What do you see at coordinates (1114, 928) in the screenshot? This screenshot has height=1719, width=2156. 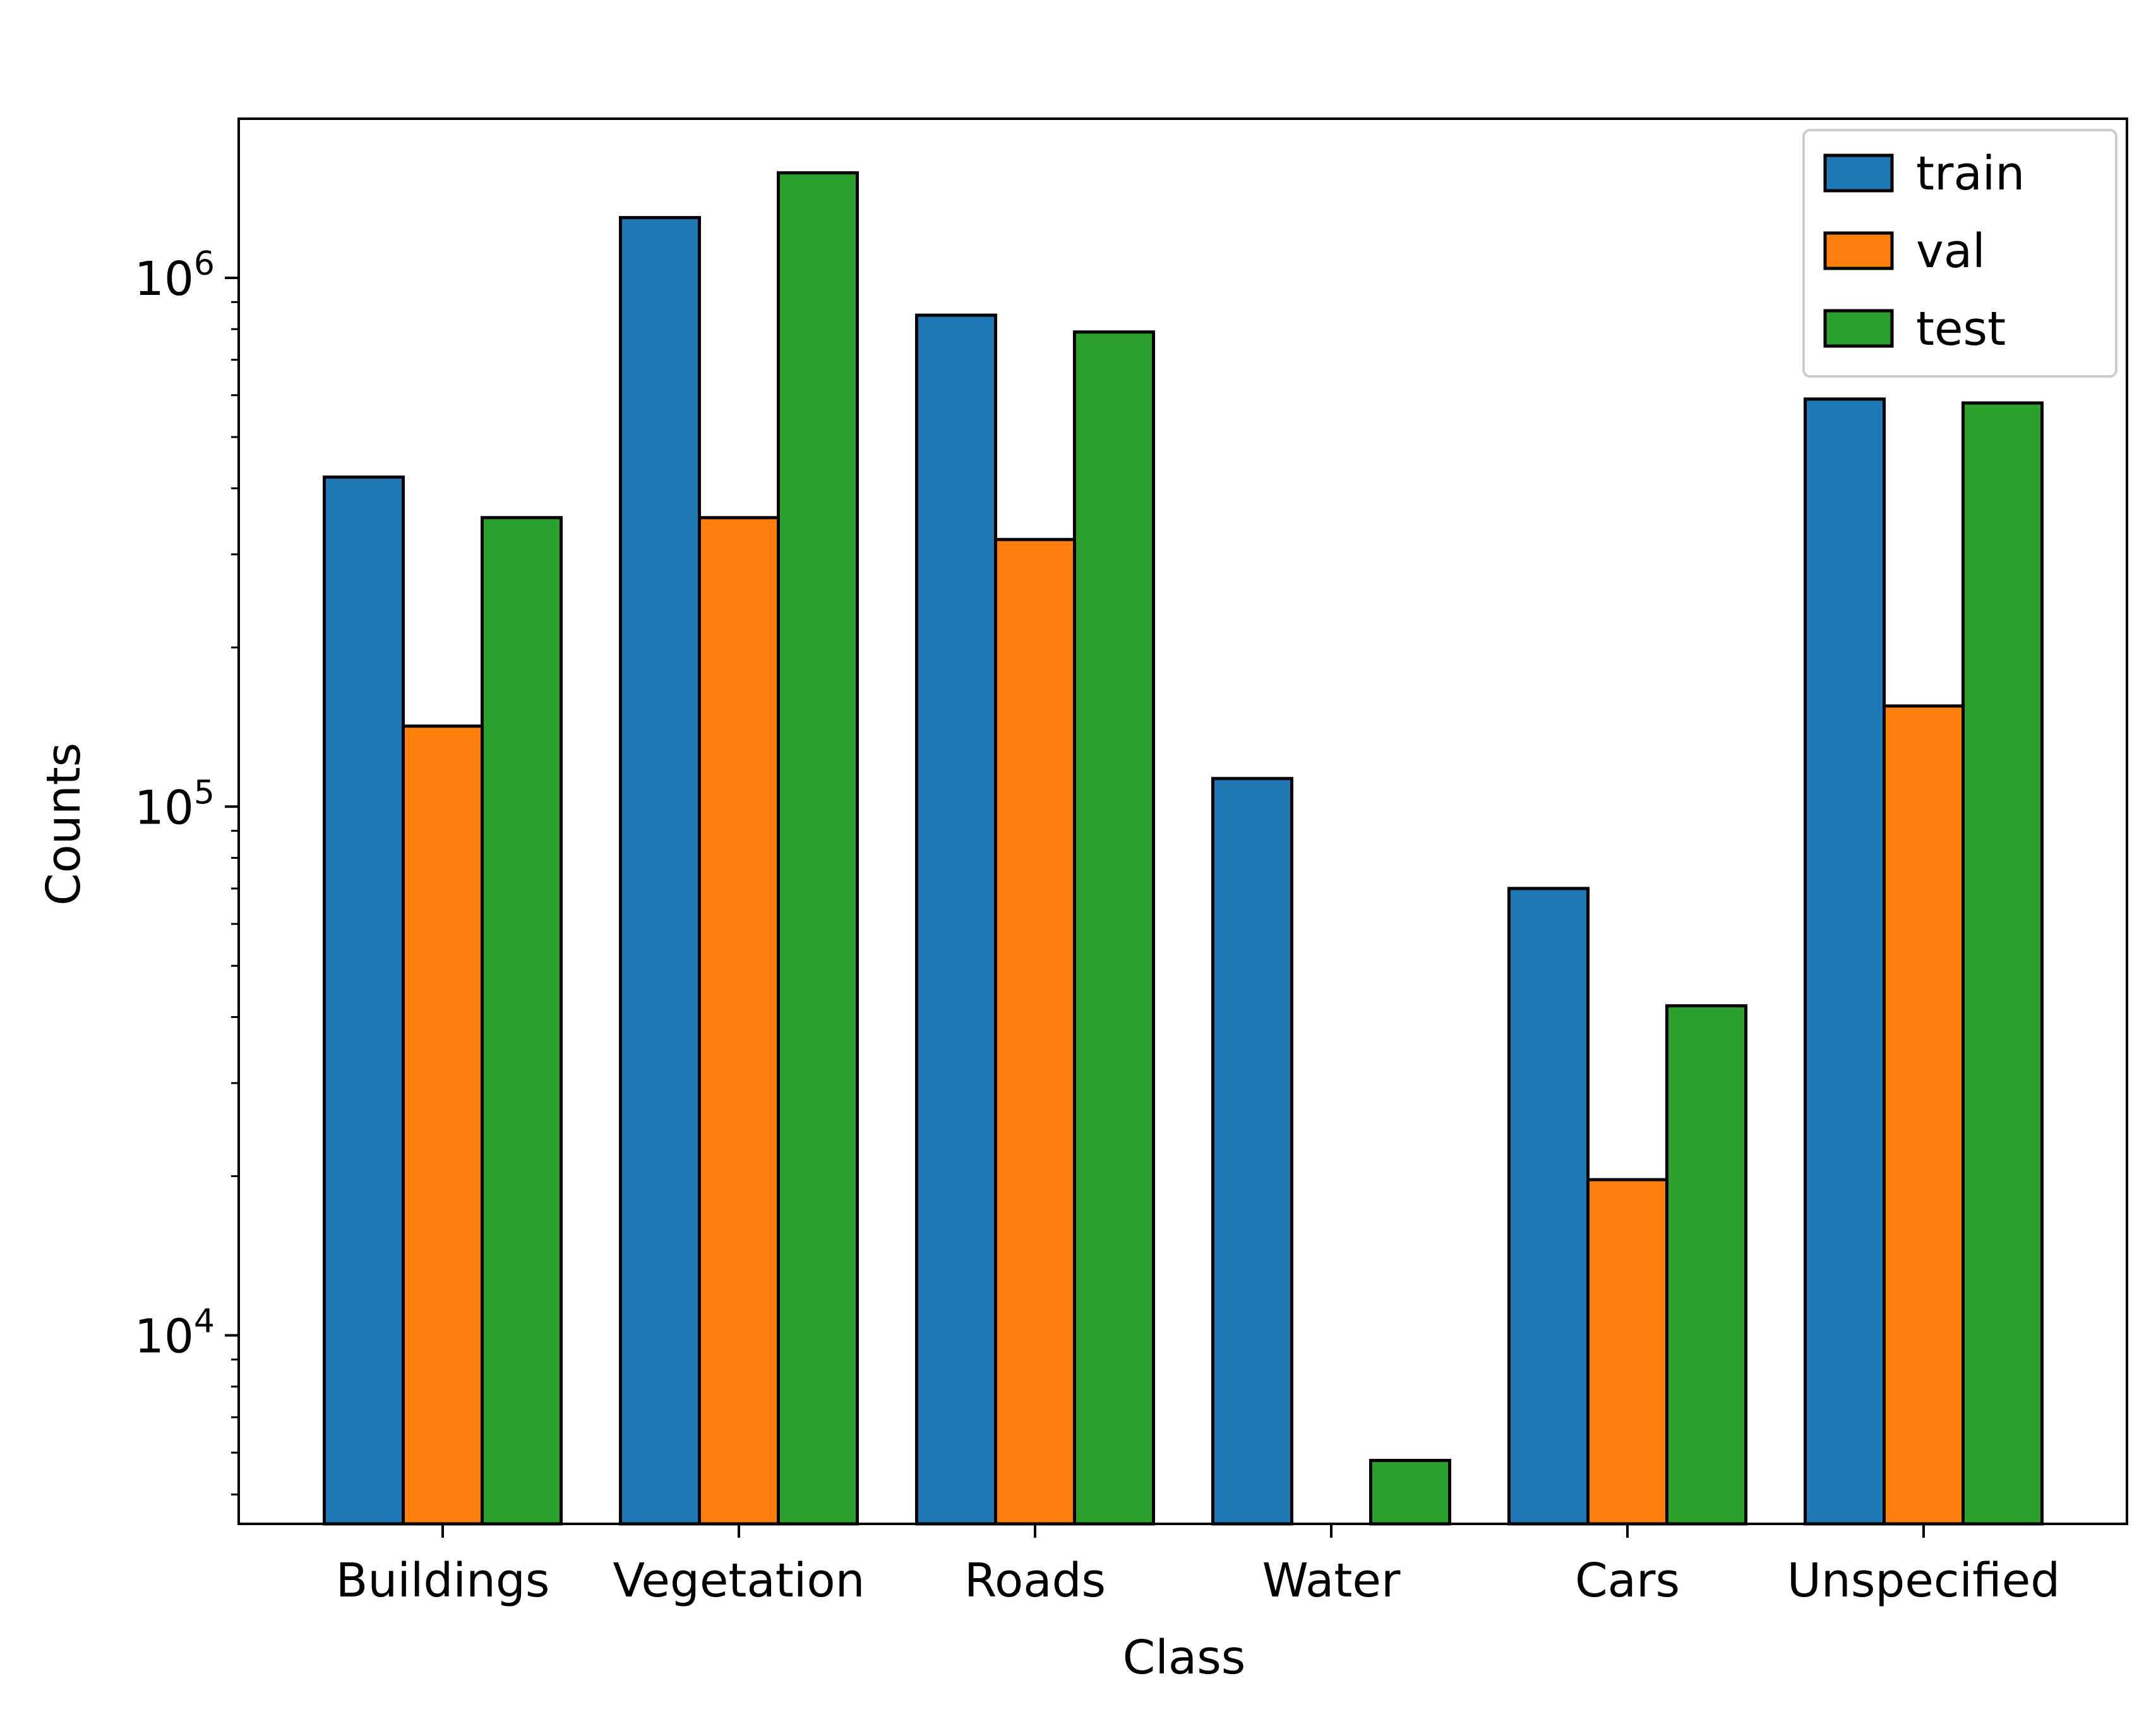 I see `bar-test-roads` at bounding box center [1114, 928].